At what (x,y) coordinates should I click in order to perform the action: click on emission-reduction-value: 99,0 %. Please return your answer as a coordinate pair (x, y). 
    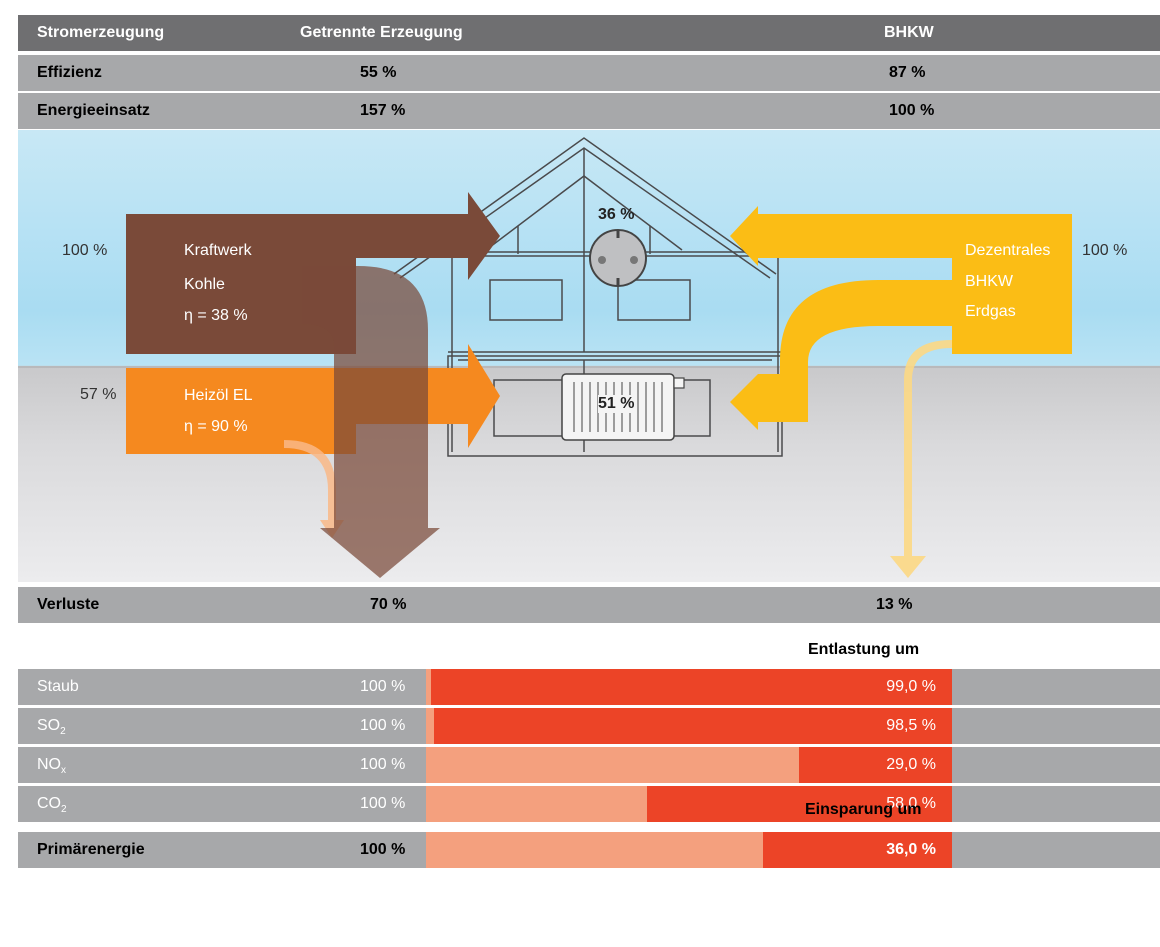
    Looking at the image, I should click on (911, 686).